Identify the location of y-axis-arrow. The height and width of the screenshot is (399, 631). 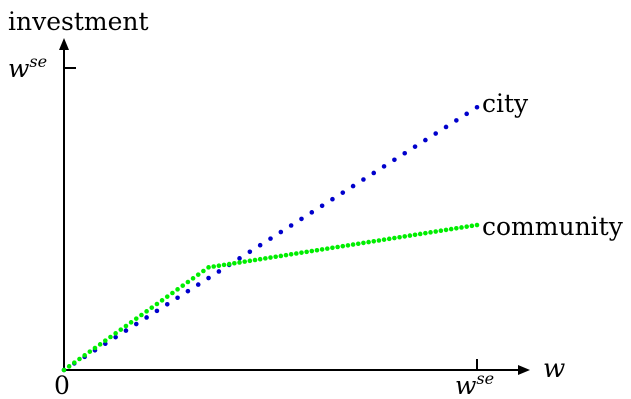
(64, 44).